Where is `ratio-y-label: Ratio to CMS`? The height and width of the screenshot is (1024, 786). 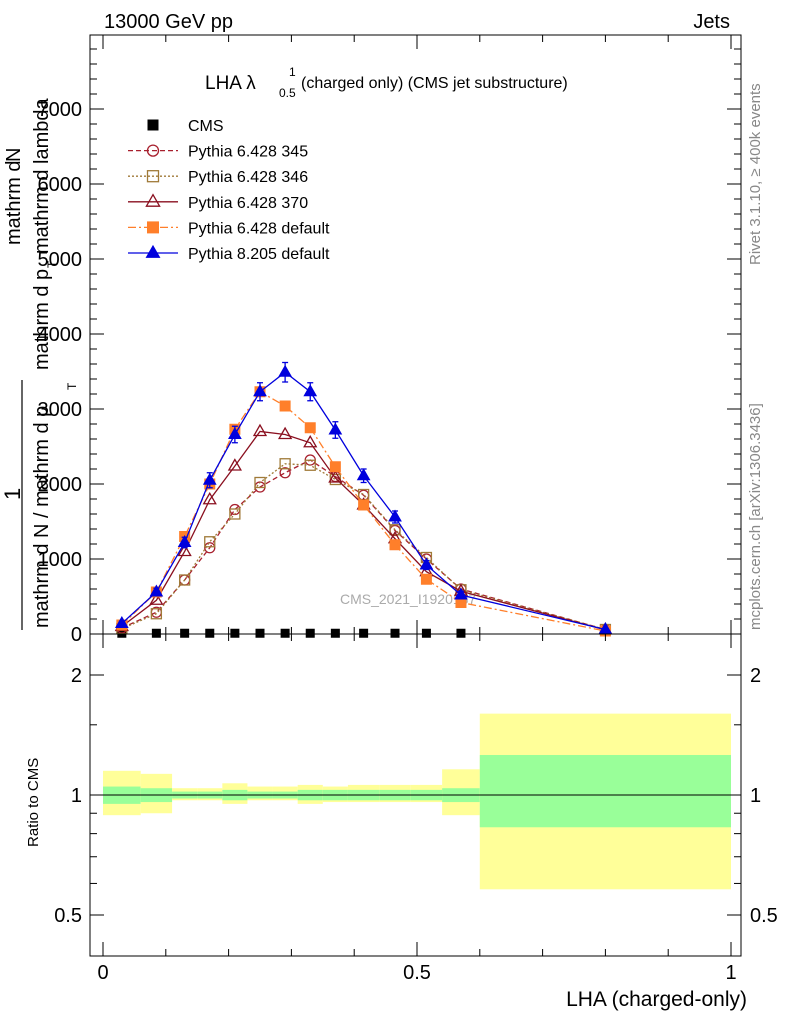
ratio-y-label: Ratio to CMS is located at coordinates (33, 802).